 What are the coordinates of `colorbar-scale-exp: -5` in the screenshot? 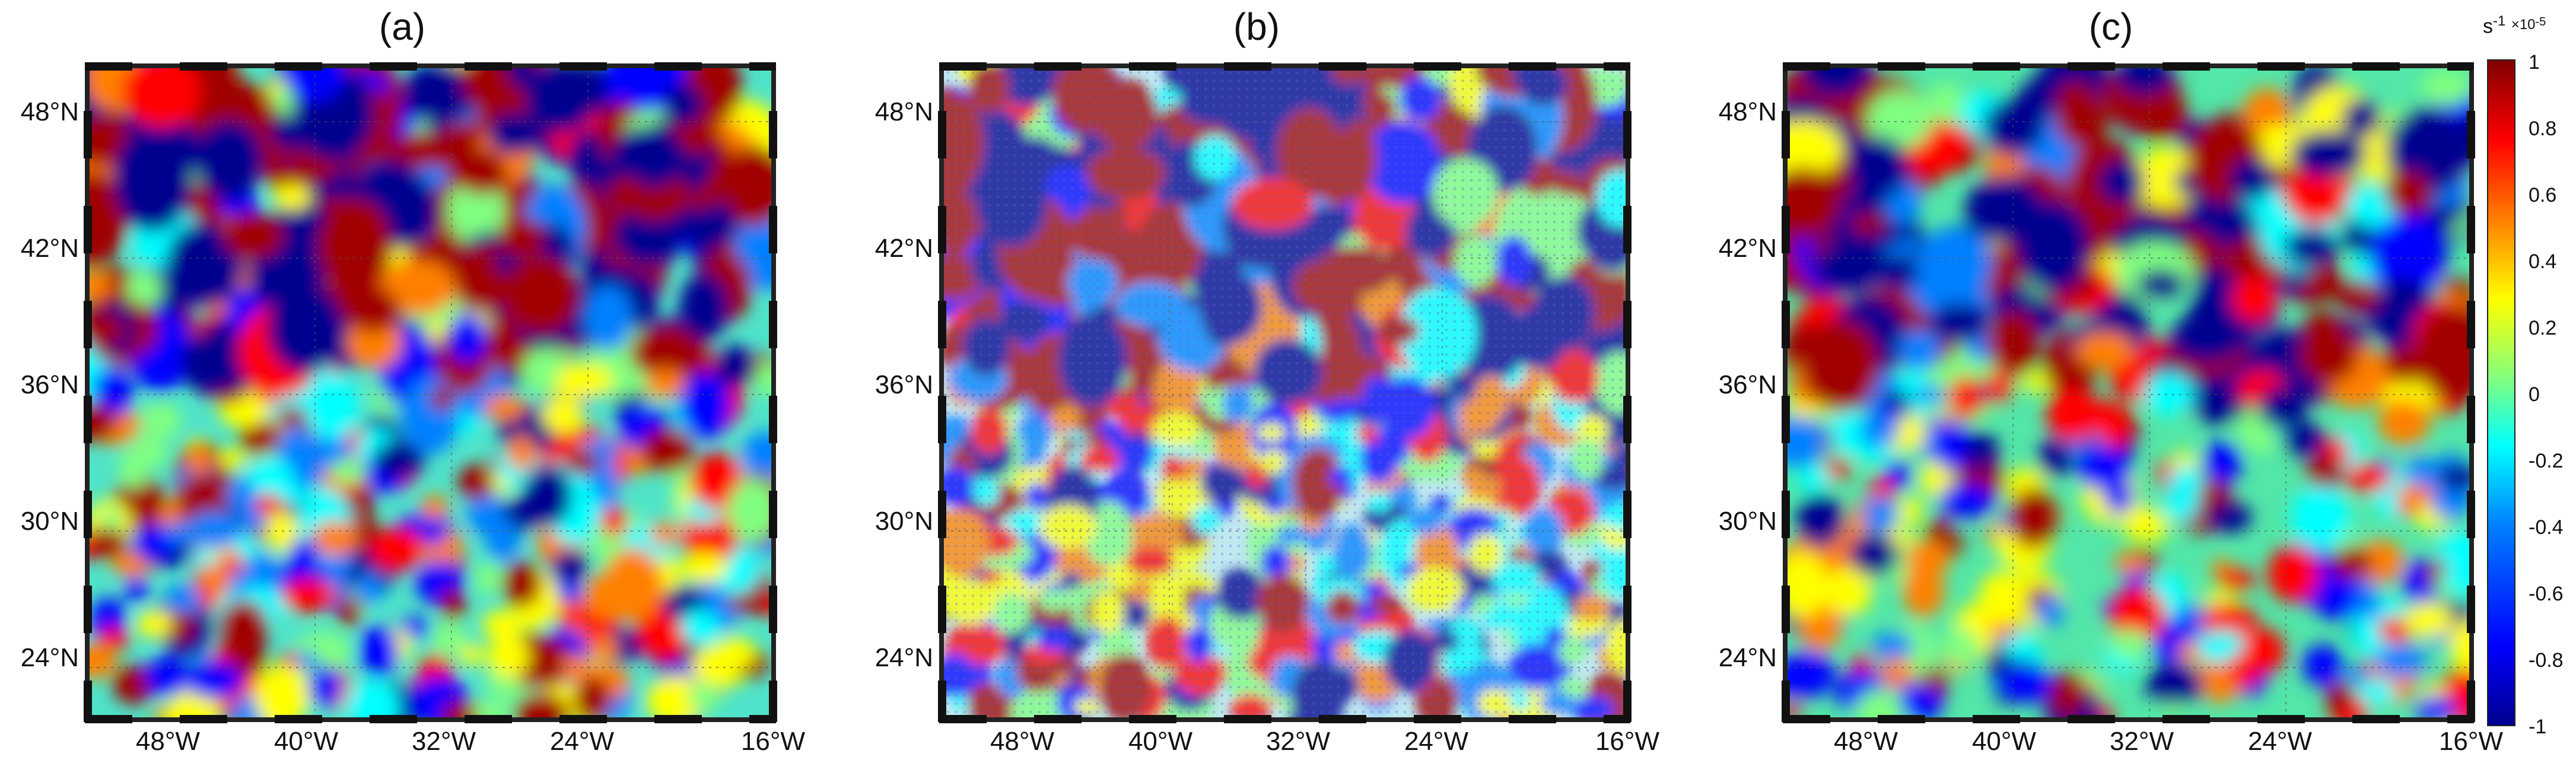 It's located at (2540, 21).